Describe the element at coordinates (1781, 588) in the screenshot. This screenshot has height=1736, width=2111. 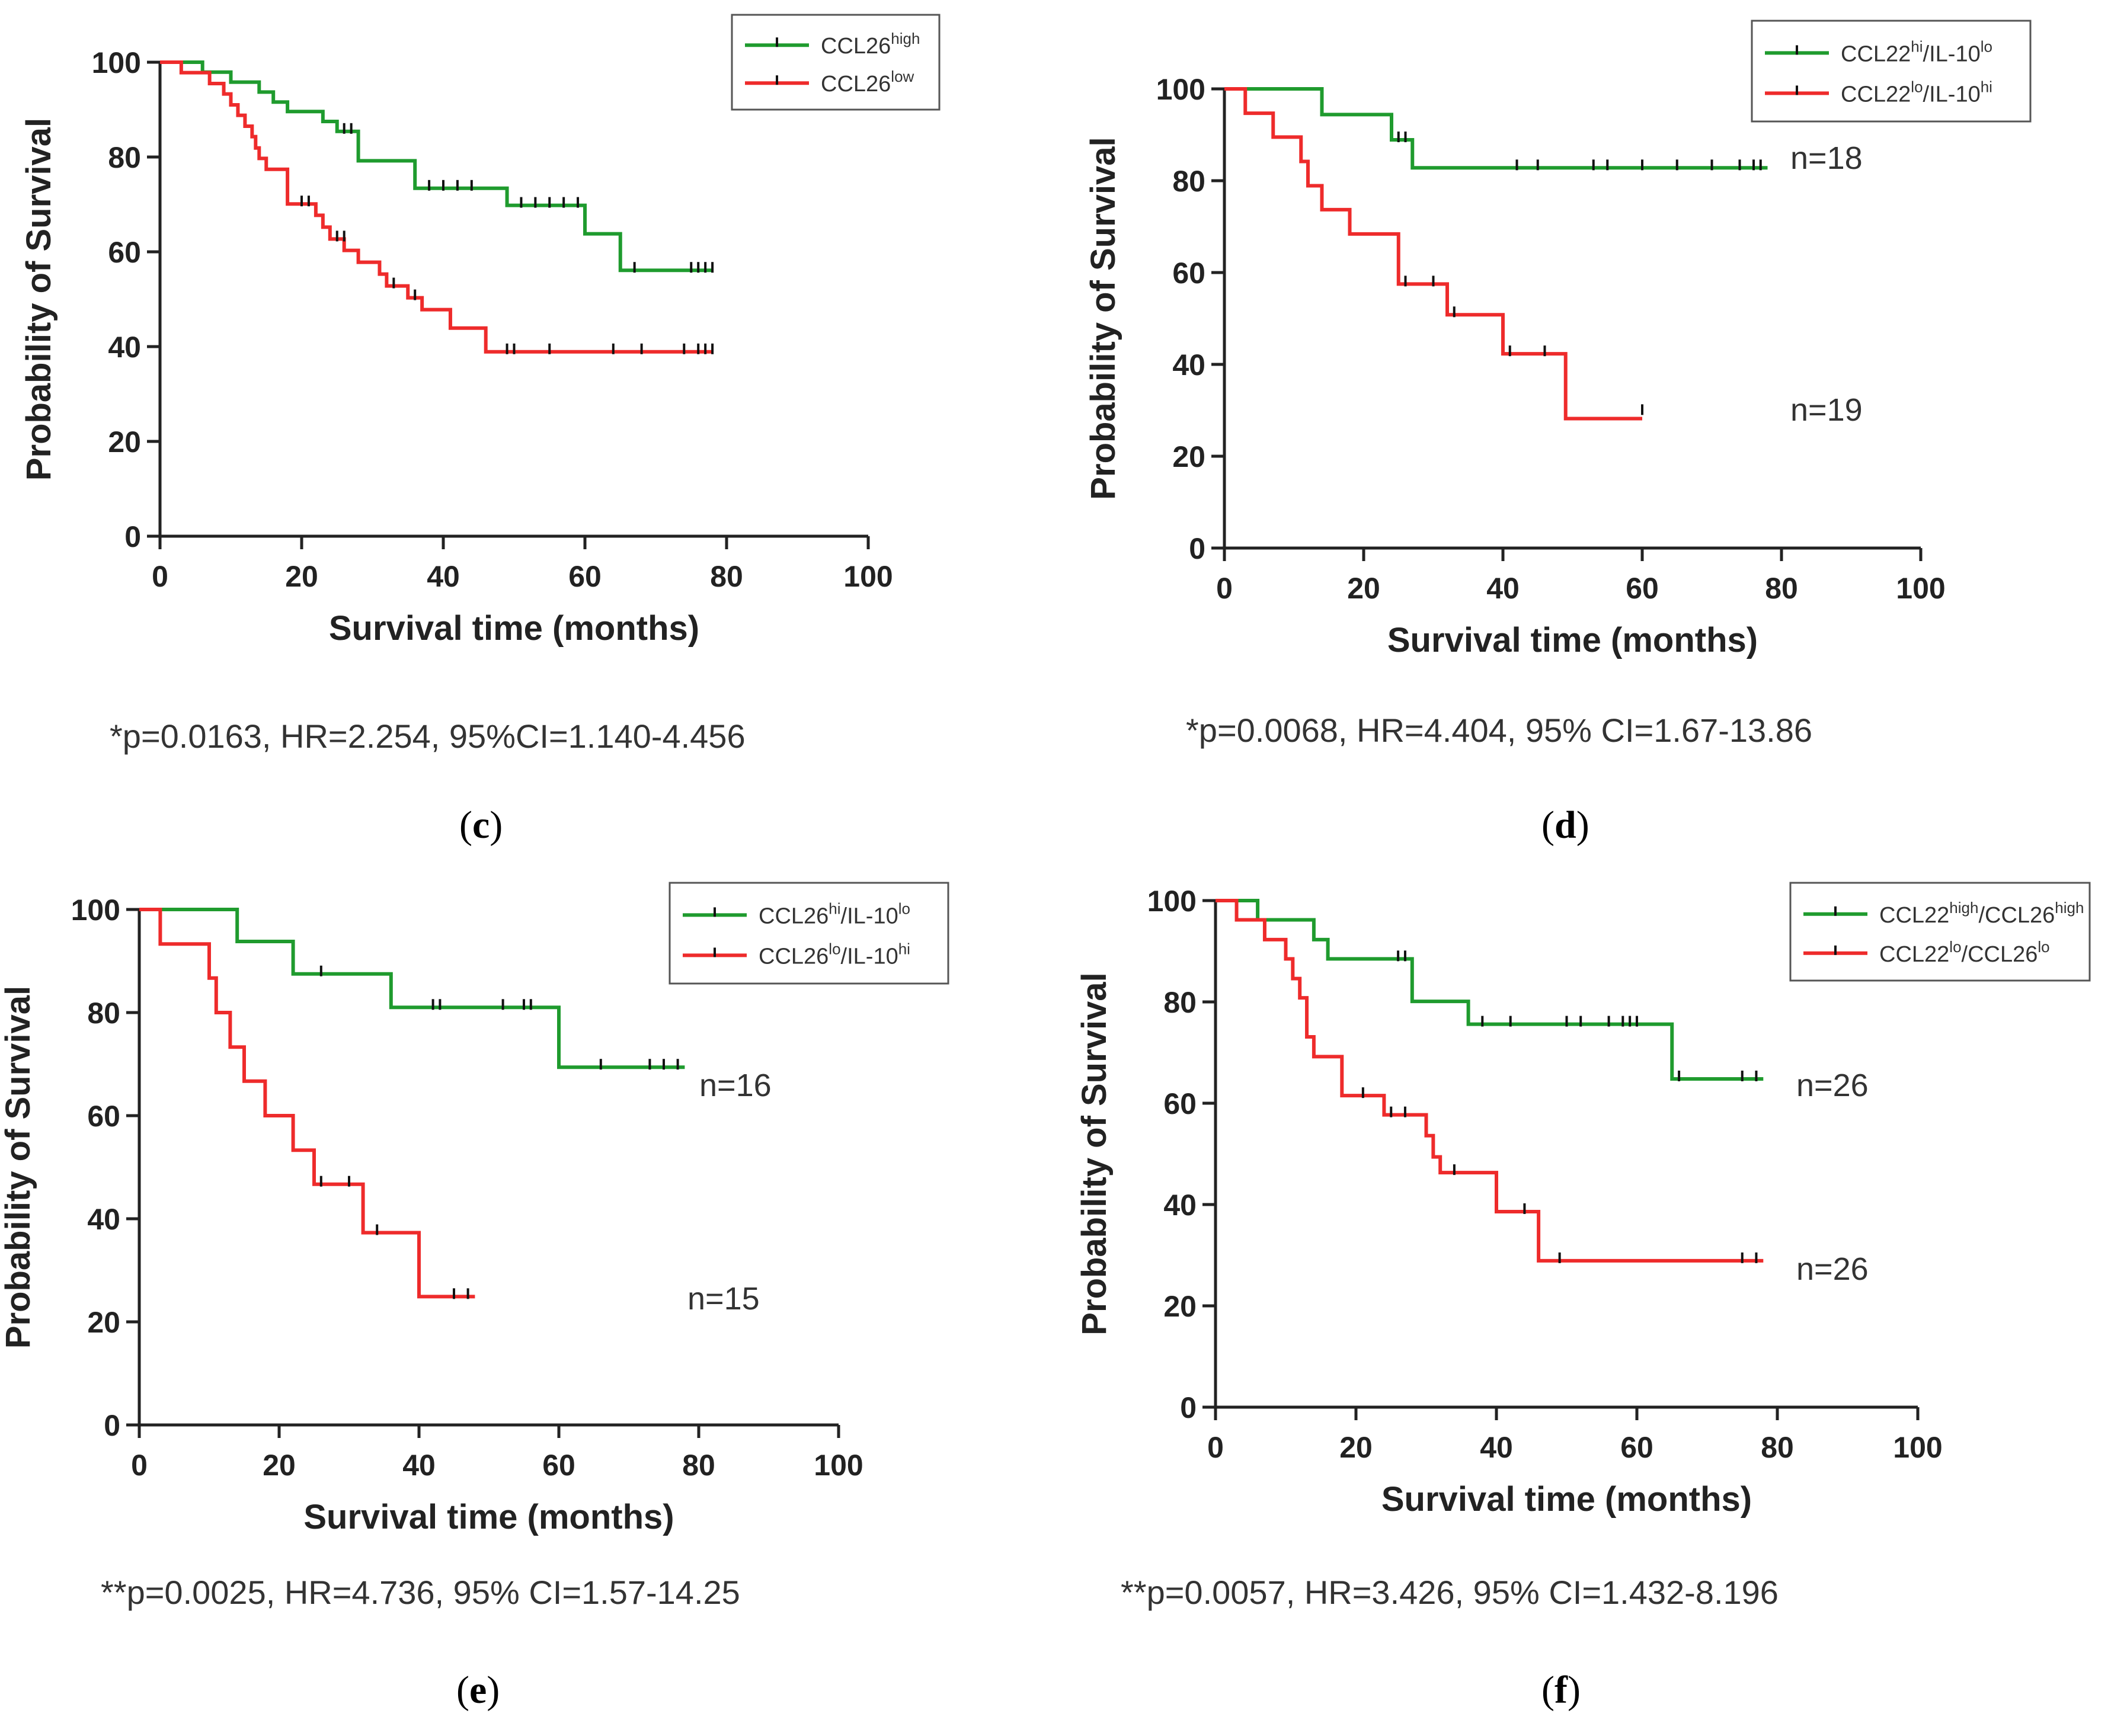
I see `x-tick-label-d: 80` at that location.